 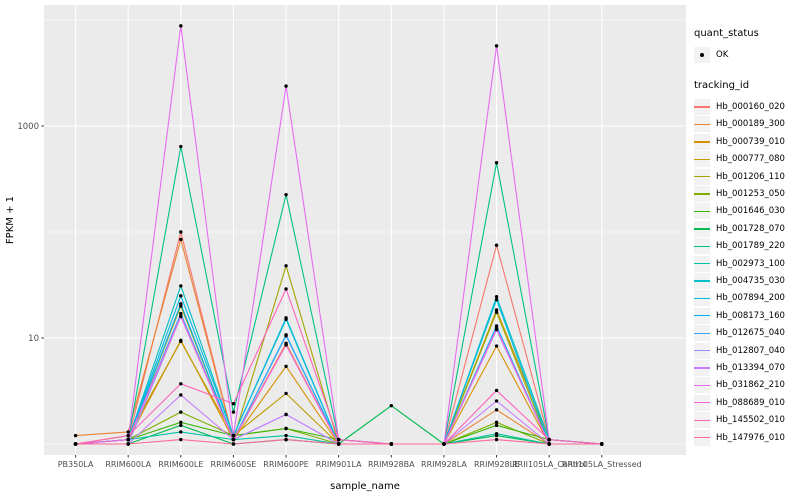 I want to click on x-tick-label: PB350LA, so click(x=76, y=464).